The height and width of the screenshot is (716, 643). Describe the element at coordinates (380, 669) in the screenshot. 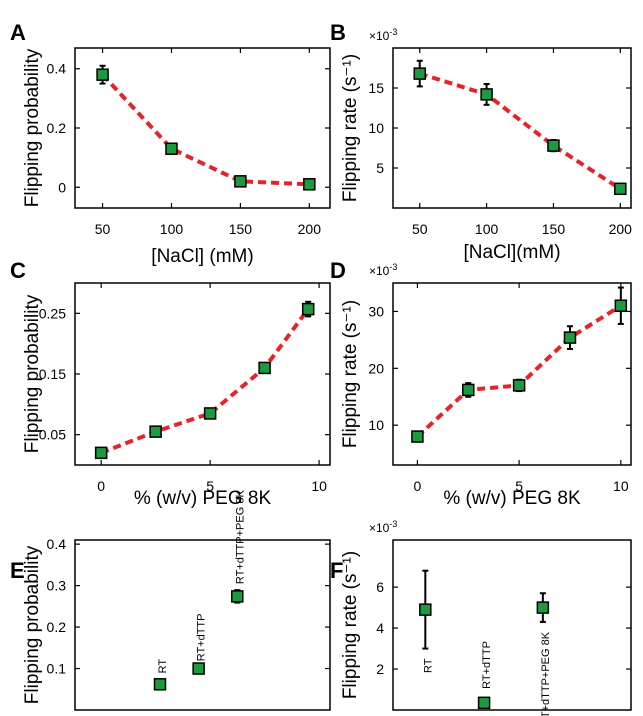

I see `y-tick-label: 2` at that location.